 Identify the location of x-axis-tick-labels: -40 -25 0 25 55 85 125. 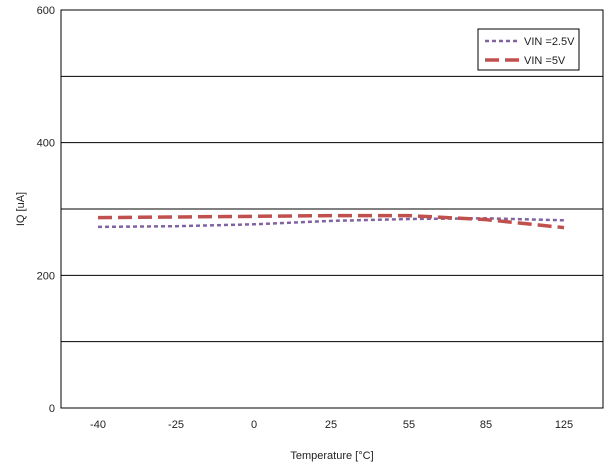
(331, 425).